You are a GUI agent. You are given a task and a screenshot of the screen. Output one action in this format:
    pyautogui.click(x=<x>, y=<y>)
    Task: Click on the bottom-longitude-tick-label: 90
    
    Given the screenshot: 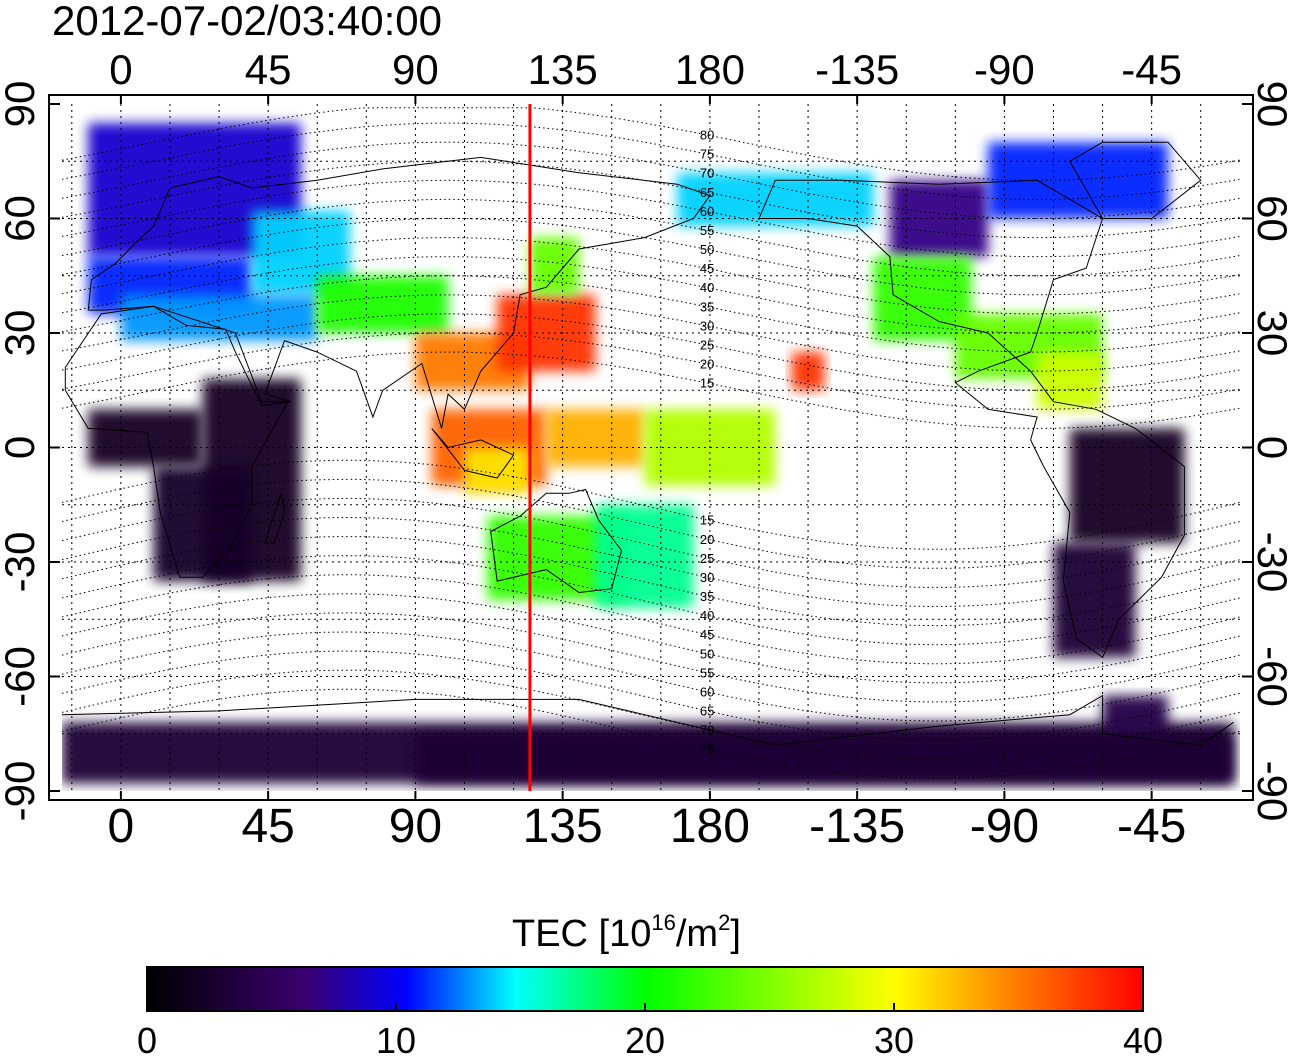 What is the action you would take?
    pyautogui.click(x=415, y=826)
    